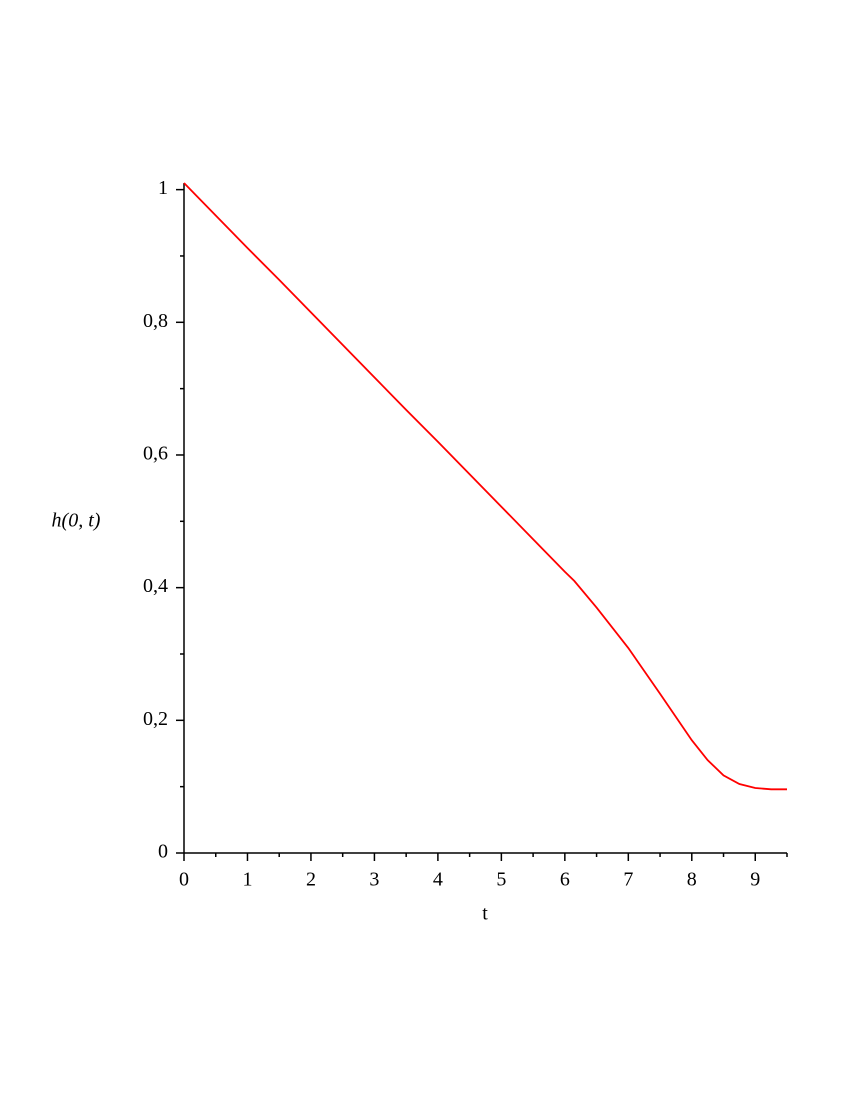 The image size is (850, 1100). Describe the element at coordinates (501, 880) in the screenshot. I see `x-tick-label: 5` at that location.